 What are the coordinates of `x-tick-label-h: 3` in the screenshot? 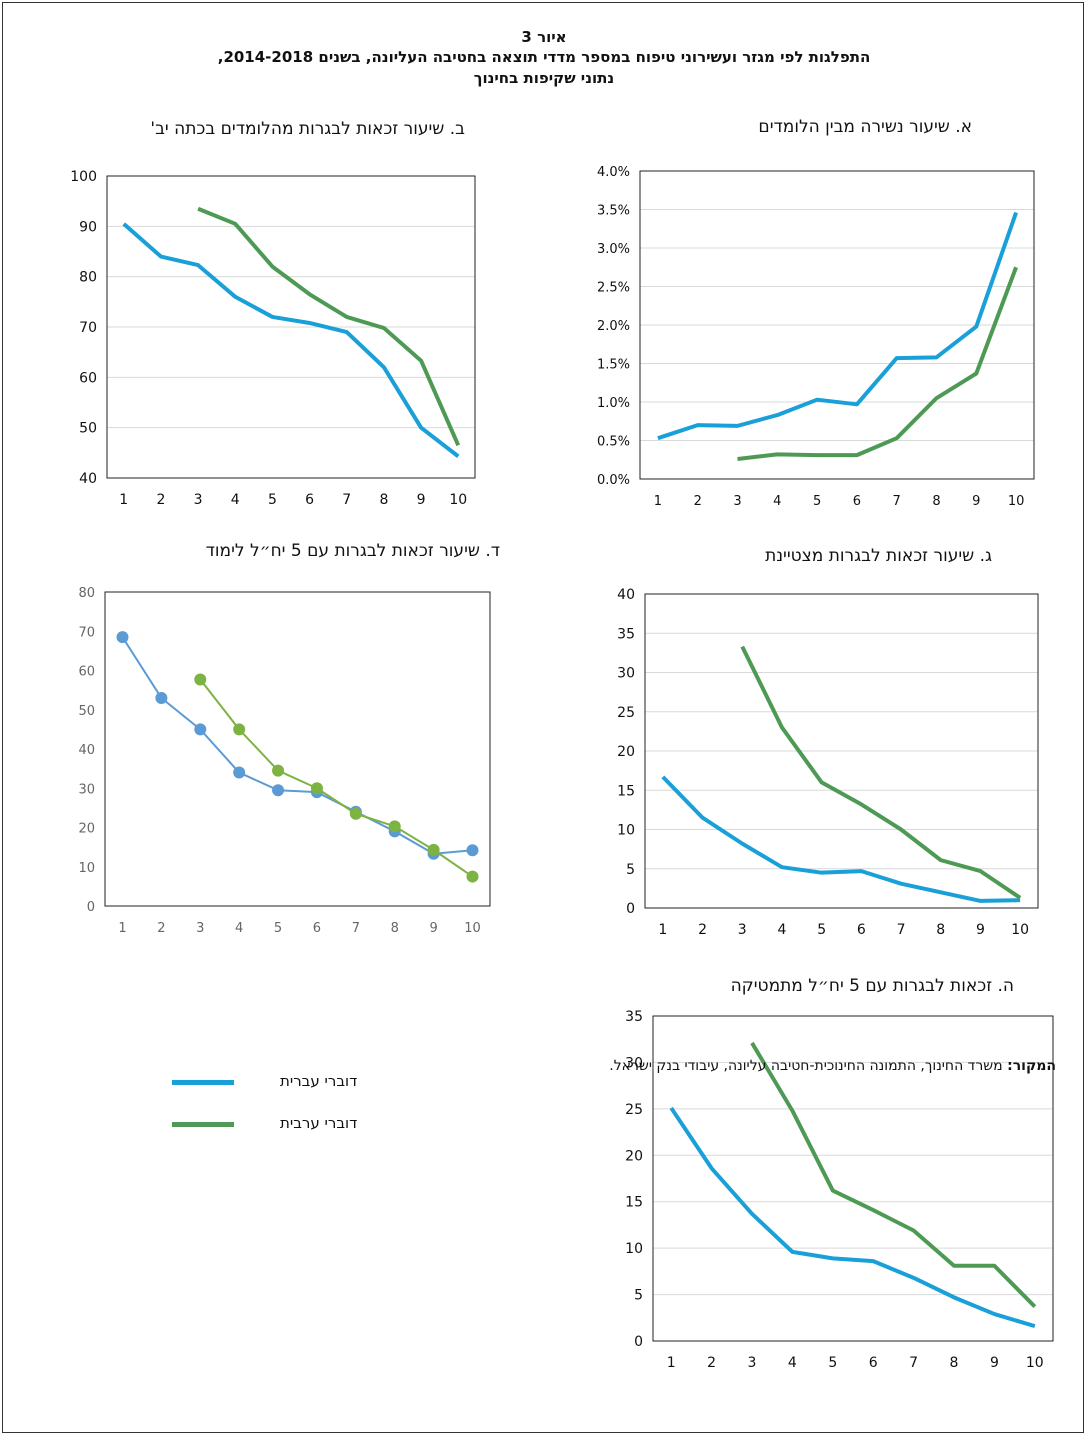 It's located at (752, 1363).